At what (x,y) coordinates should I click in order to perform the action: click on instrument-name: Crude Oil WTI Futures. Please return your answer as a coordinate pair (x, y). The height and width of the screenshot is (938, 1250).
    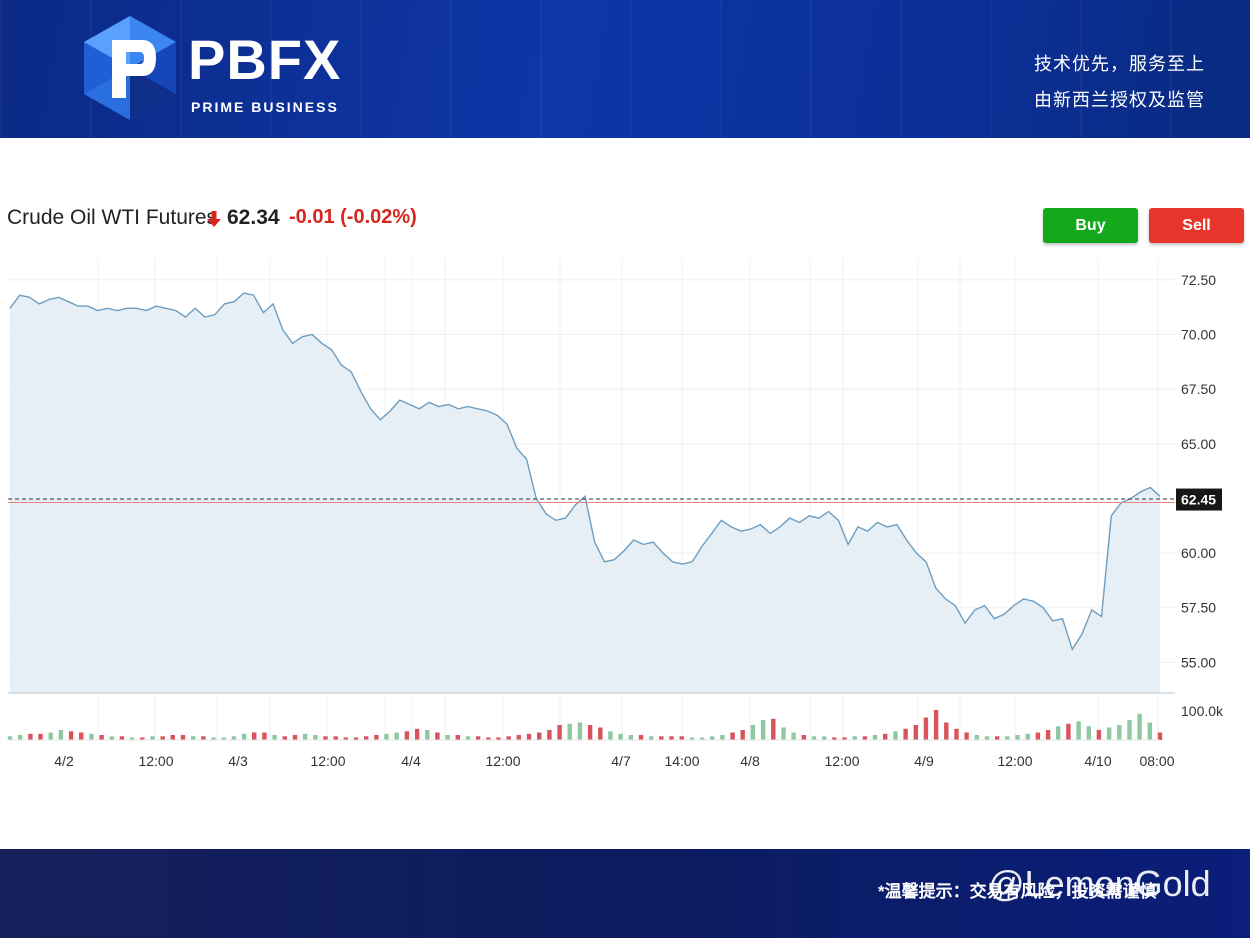
    Looking at the image, I should click on (112, 217).